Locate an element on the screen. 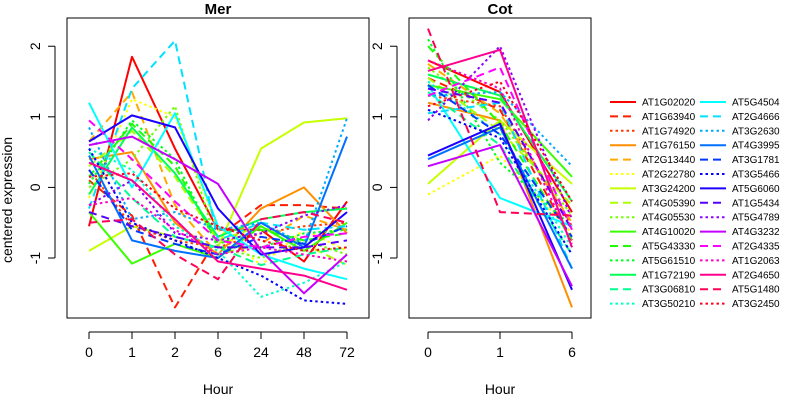  legend-label: AT5G6060 is located at coordinates (756, 189).